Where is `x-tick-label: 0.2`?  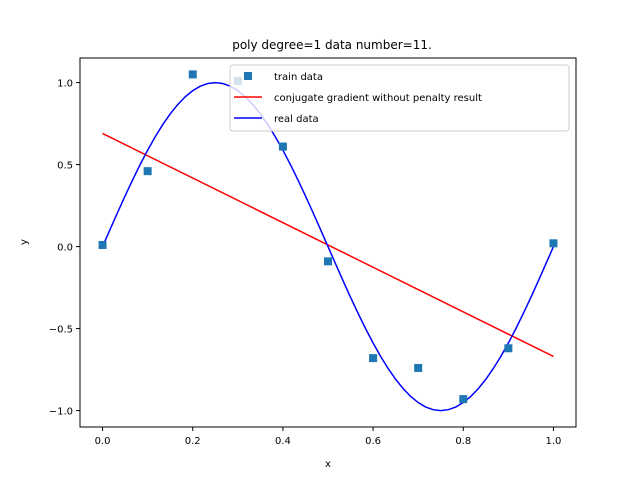 x-tick-label: 0.2 is located at coordinates (193, 441).